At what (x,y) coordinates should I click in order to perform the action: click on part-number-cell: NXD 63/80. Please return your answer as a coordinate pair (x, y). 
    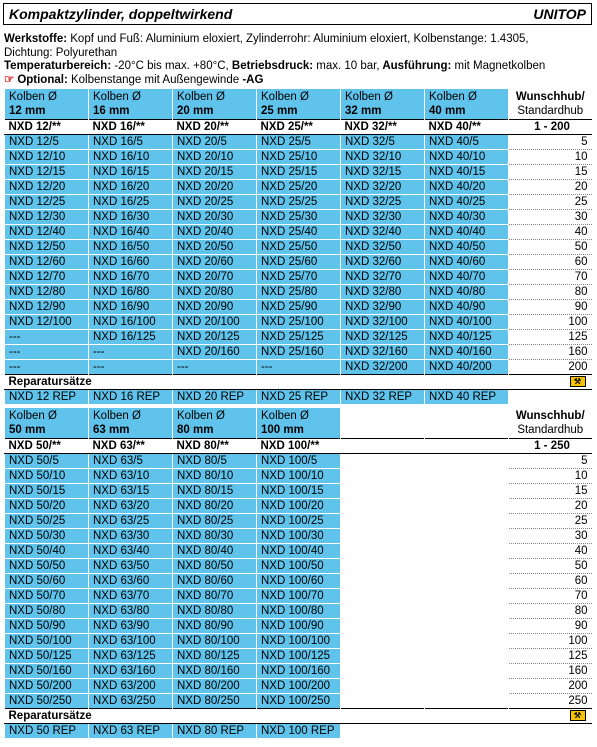
    Looking at the image, I should click on (130, 611).